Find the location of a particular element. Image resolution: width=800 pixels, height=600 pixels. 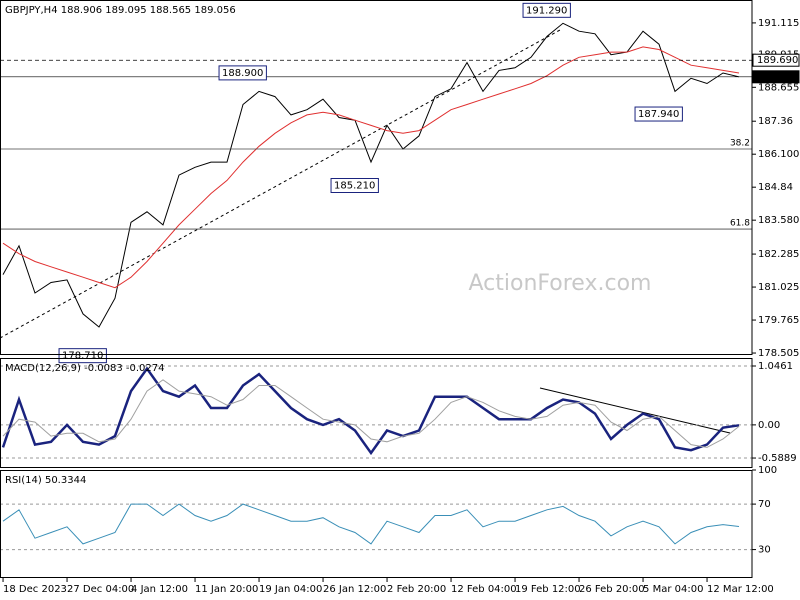

level-label: 189.690 is located at coordinates (777, 60).